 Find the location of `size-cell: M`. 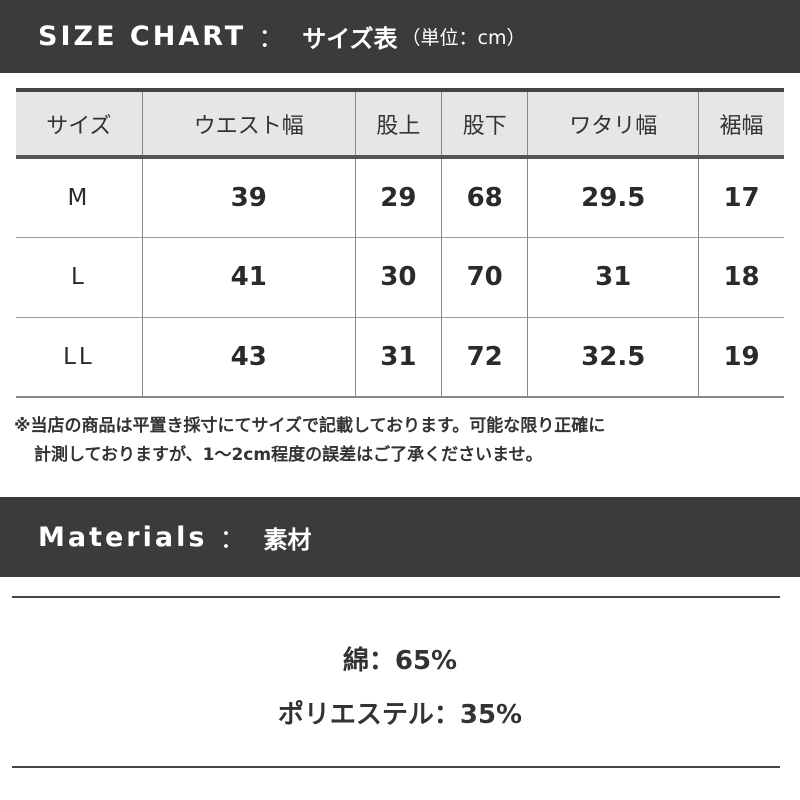

size-cell: M is located at coordinates (79, 197).